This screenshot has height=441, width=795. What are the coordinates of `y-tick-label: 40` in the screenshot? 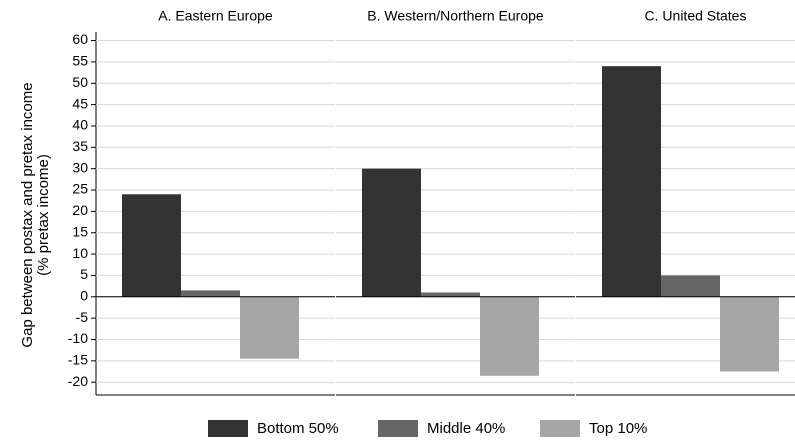 It's located at (80, 125).